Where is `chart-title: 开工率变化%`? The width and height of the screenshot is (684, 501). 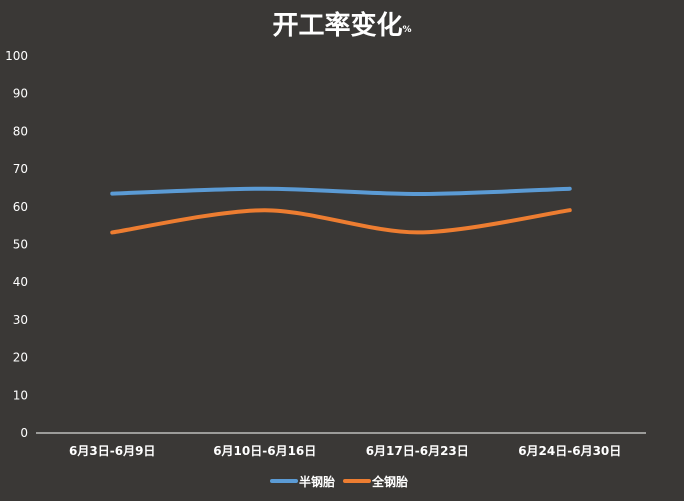
chart-title: 开工率变化% is located at coordinates (341, 25).